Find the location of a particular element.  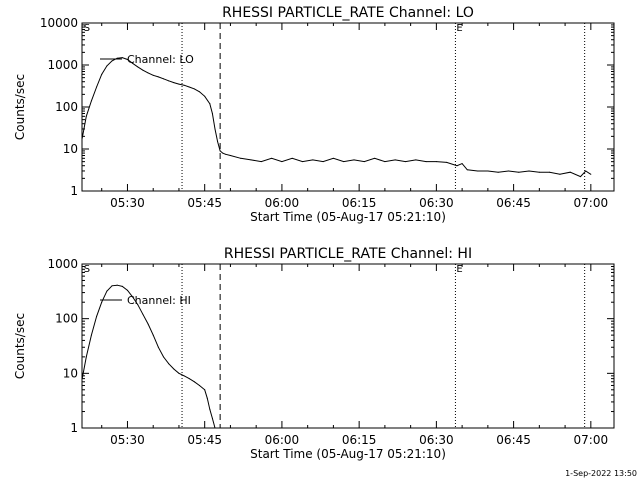

legend-label: Channel: LO is located at coordinates (160, 59).